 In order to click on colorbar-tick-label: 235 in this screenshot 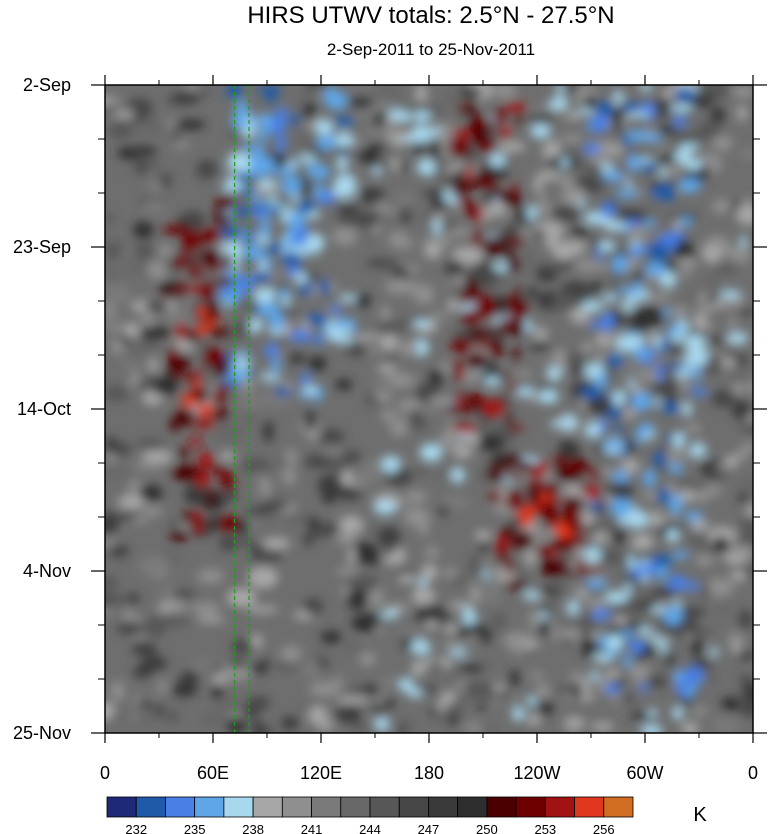, I will do `click(195, 828)`.